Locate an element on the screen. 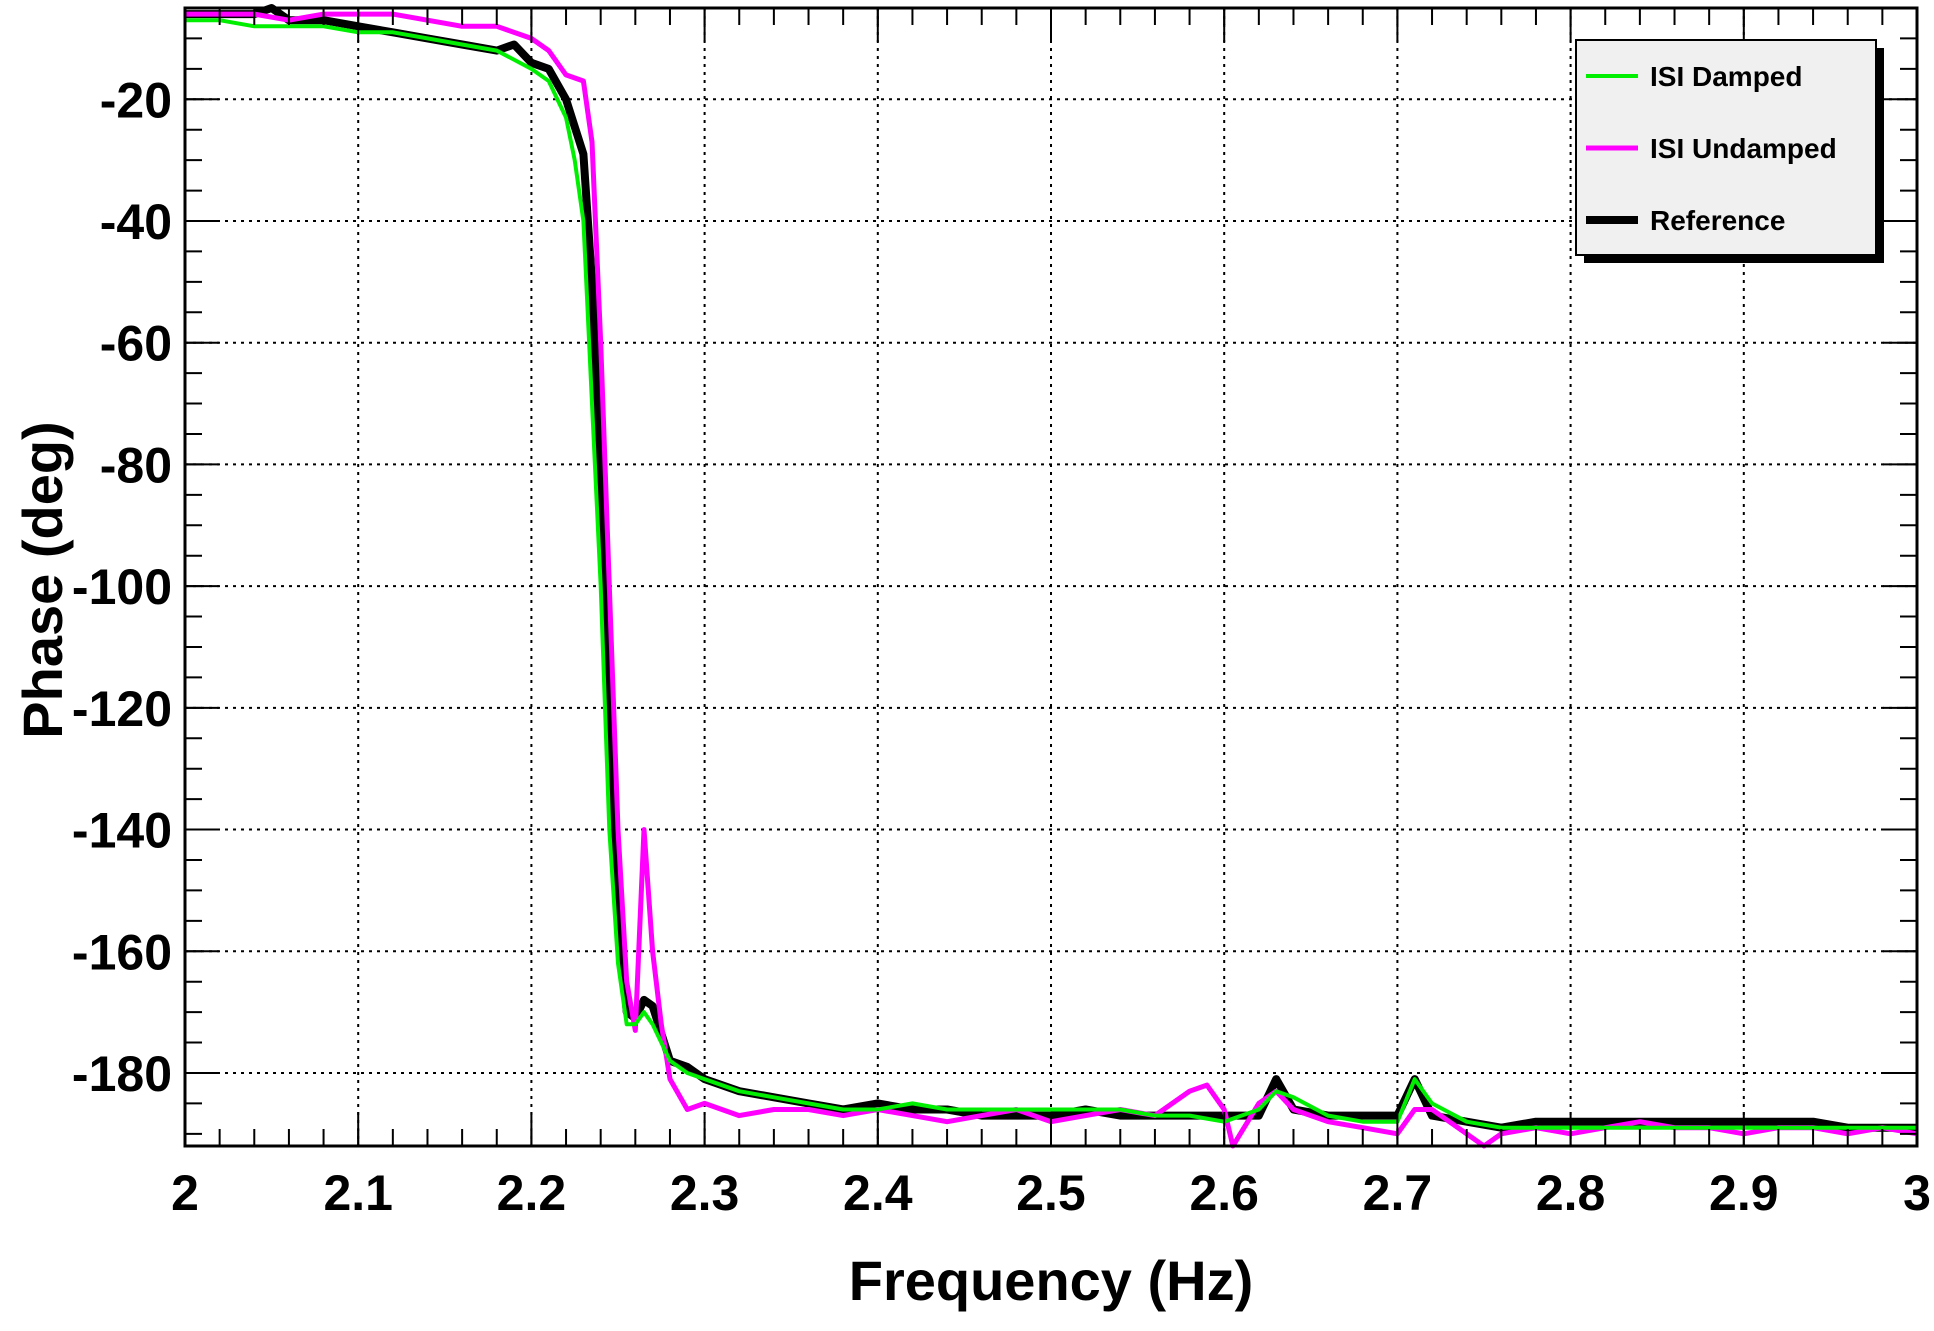 Image resolution: width=1934 pixels, height=1331 pixels. x-tick-label: 2.6 is located at coordinates (1224, 1193).